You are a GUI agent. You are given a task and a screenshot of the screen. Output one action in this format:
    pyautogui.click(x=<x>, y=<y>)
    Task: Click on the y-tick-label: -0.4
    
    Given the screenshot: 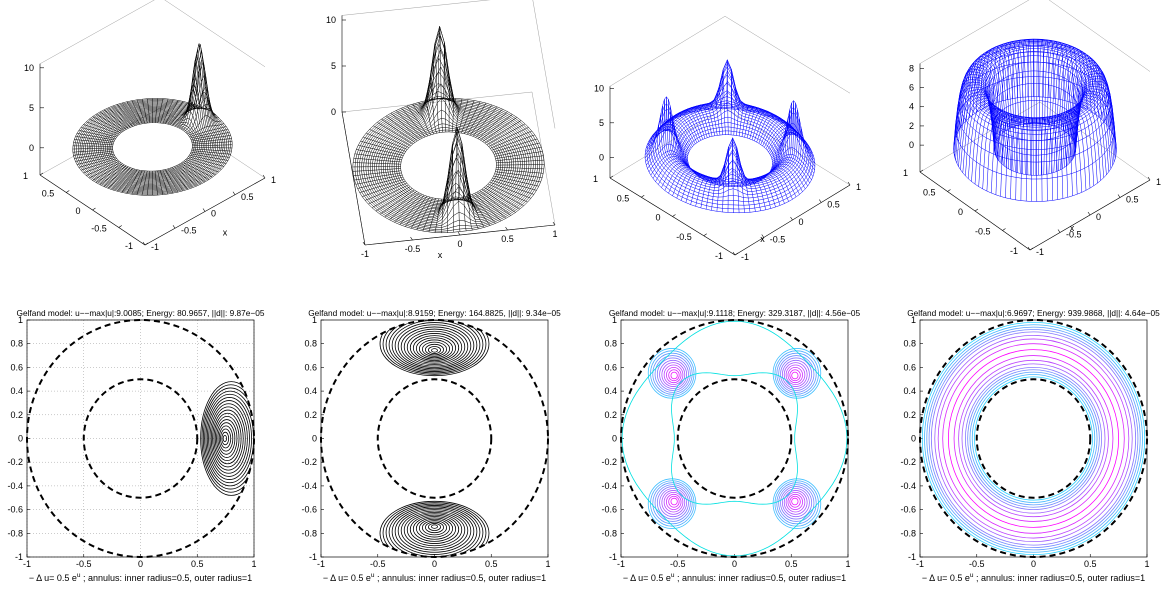 What is the action you would take?
    pyautogui.click(x=15, y=486)
    